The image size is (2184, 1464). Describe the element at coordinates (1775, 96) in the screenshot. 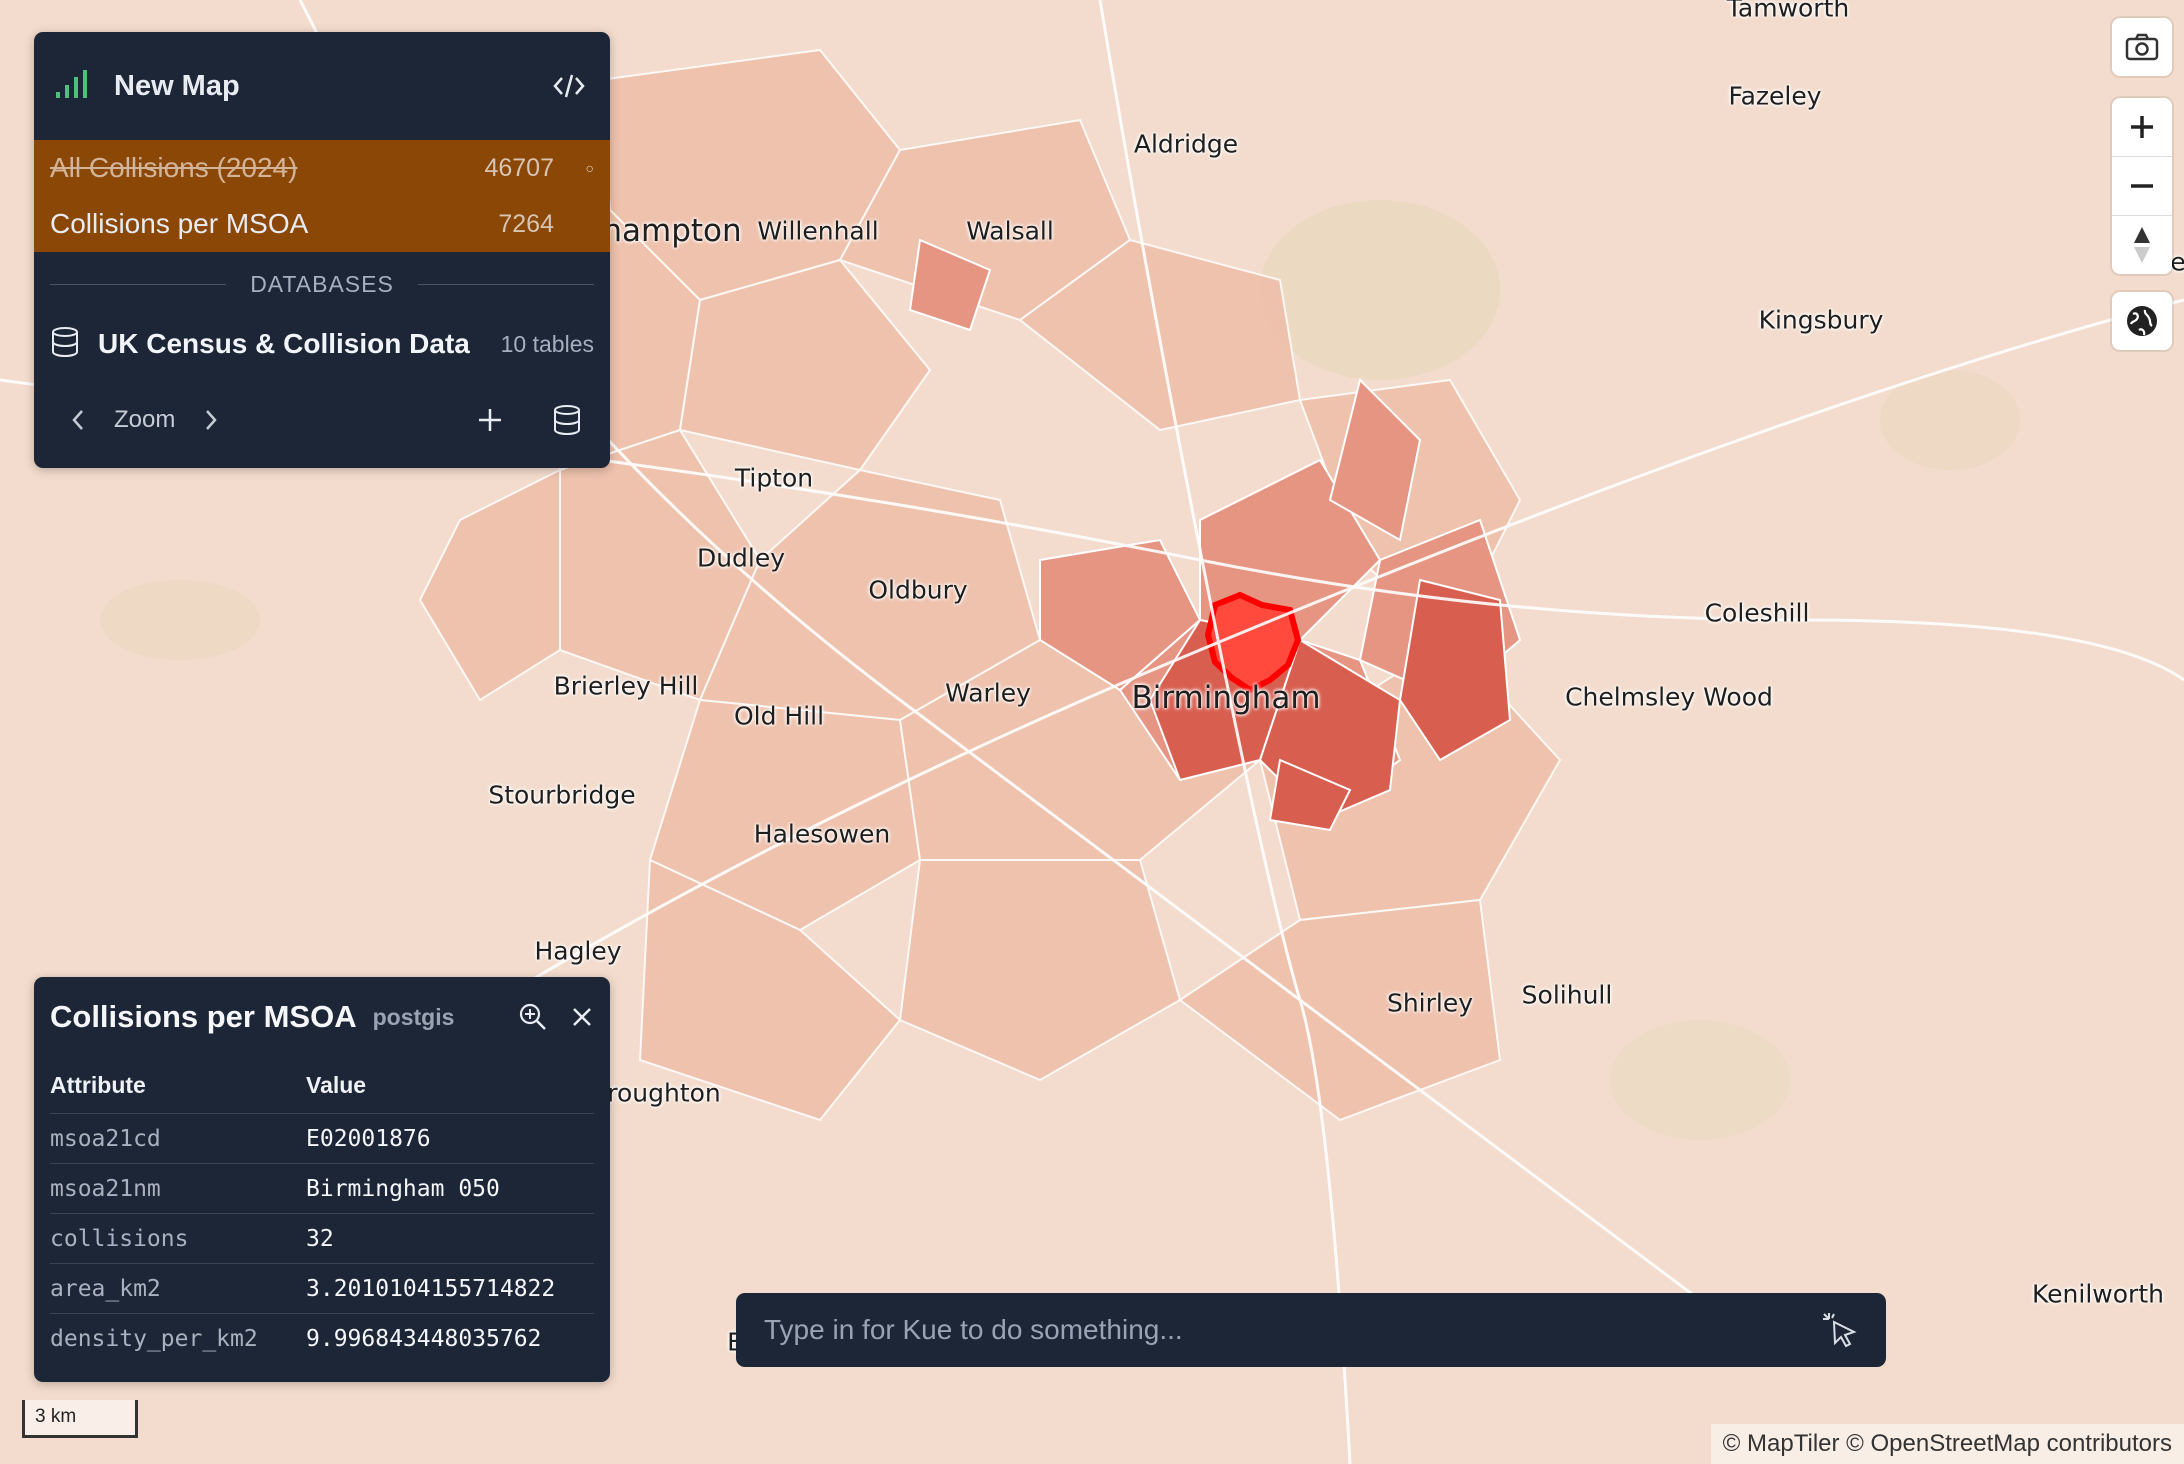

I see `map-label-fazeley: Fazeley` at that location.